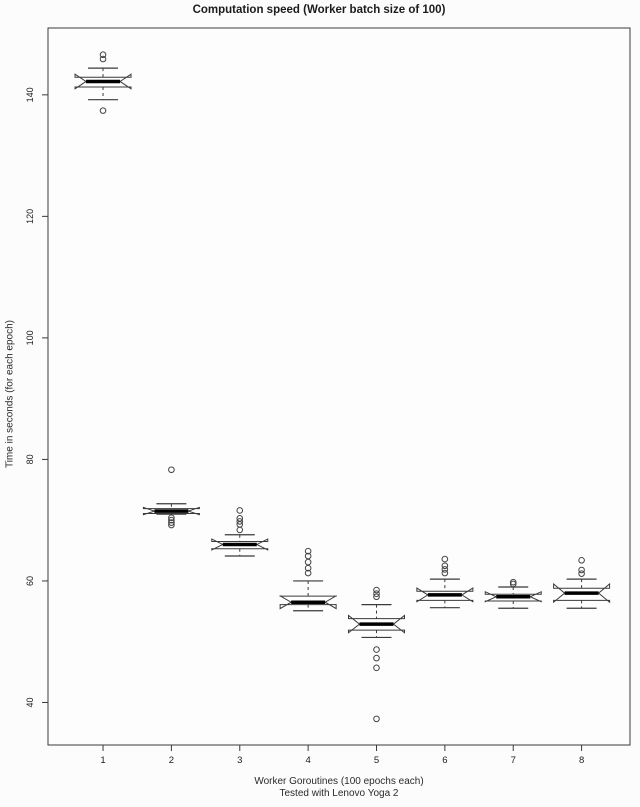 Image resolution: width=640 pixels, height=807 pixels. Describe the element at coordinates (171, 760) in the screenshot. I see `x-tick-label: 2` at that location.